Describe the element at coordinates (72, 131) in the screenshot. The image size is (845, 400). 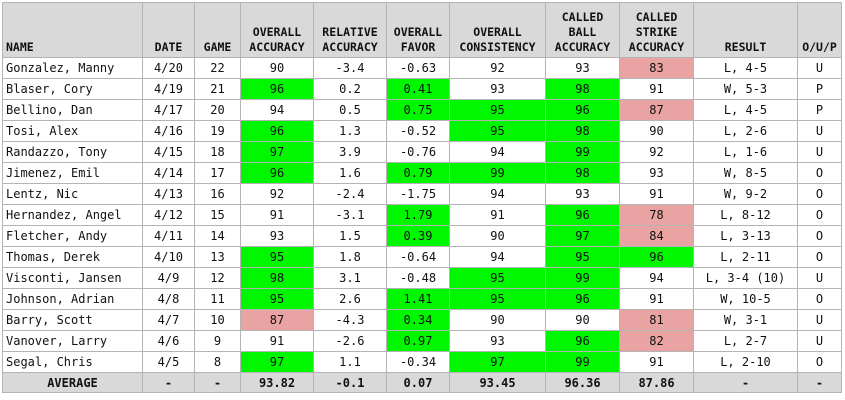
I see `umpire-name-cell: Tosi, Alex` at that location.